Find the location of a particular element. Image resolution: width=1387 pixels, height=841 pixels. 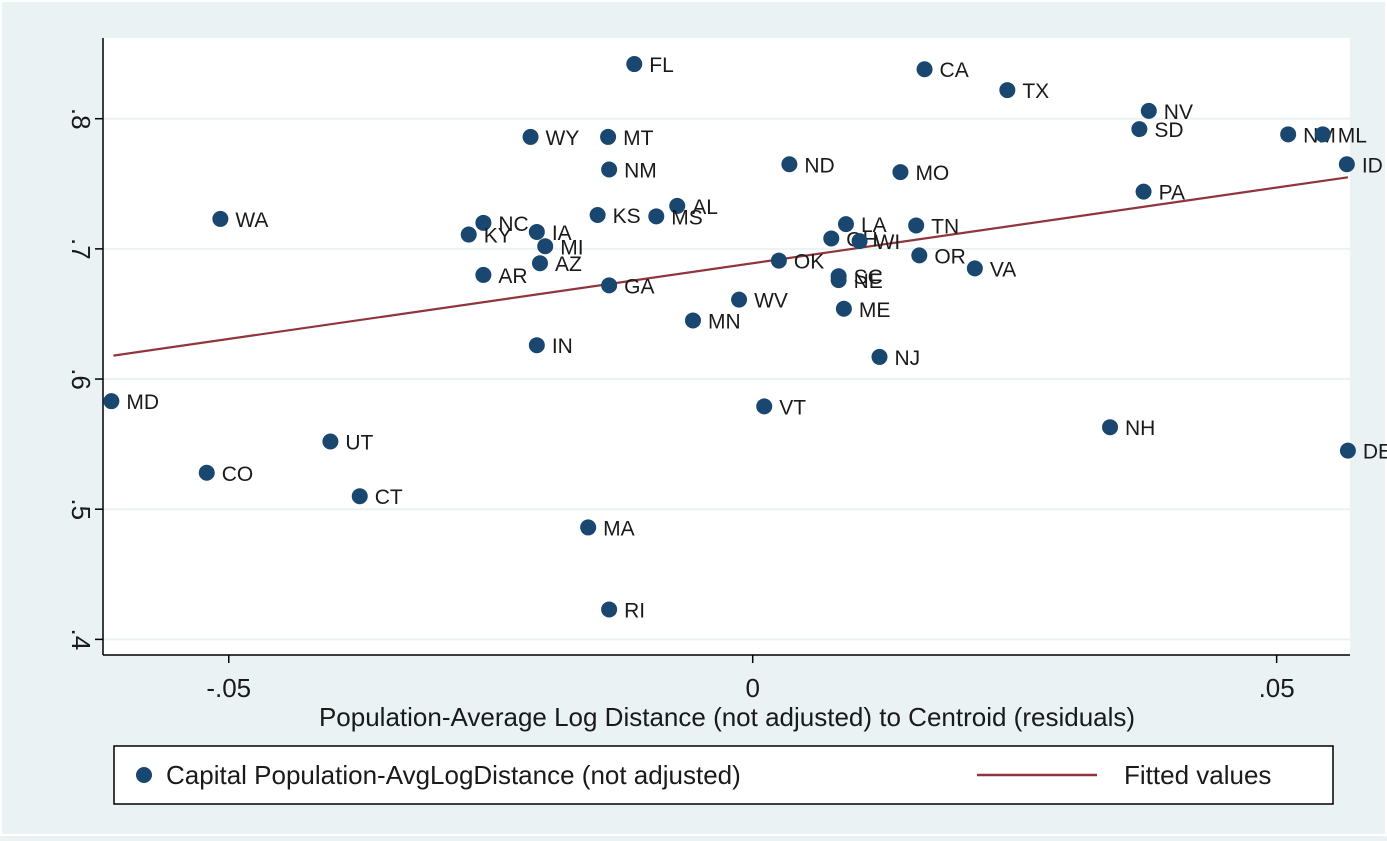

point-label-wy: WY is located at coordinates (563, 138).